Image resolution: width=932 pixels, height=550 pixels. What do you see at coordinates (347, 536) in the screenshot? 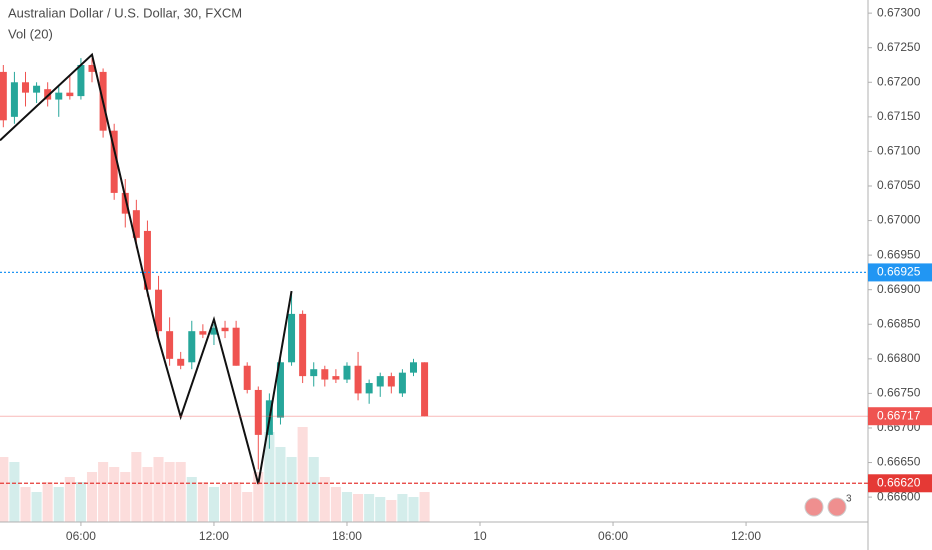
I see `x-tick-label: 18:00` at bounding box center [347, 536].